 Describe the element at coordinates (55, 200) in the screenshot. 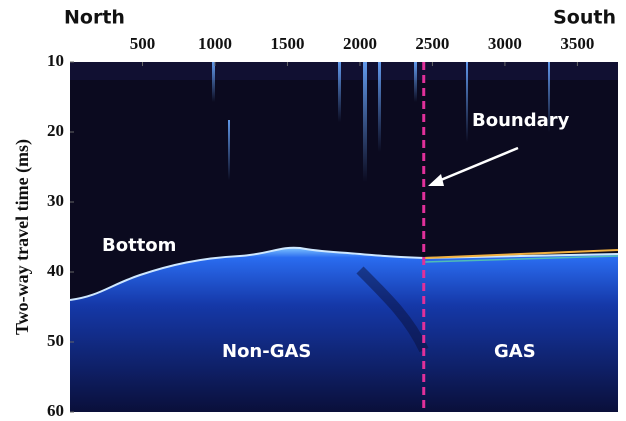

I see `y-tick-label: 30` at that location.